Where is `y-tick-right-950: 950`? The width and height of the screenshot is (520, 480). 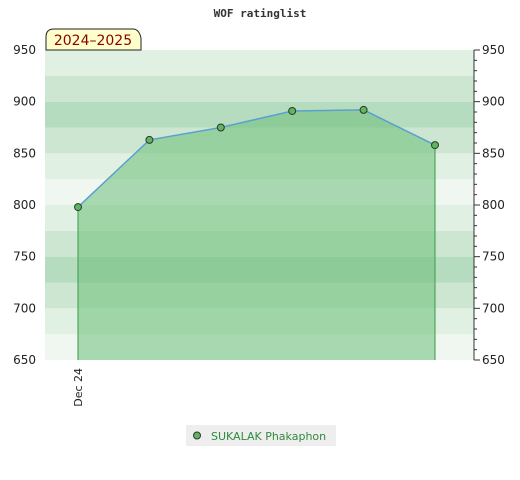
y-tick-right-950: 950 is located at coordinates (493, 50).